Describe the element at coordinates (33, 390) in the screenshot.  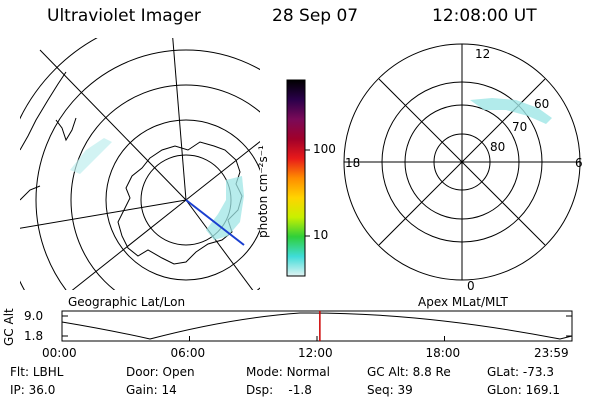
I see `info-ip: IP: 36.0` at that location.